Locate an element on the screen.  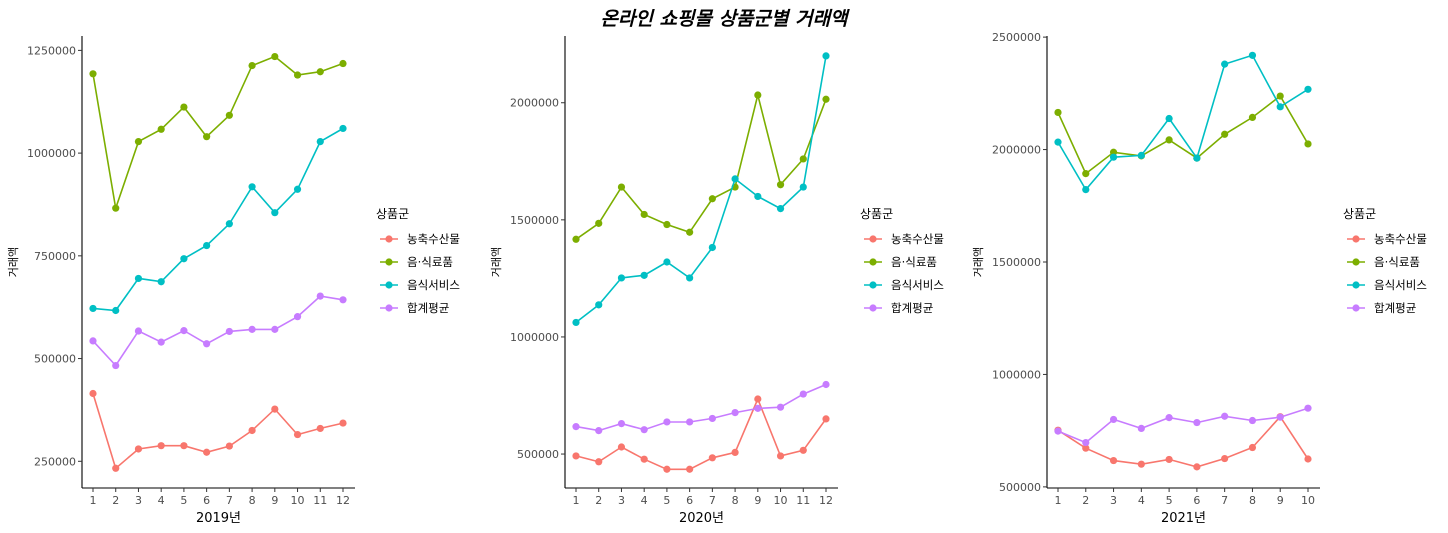
x-tick-label: 4 is located at coordinates (161, 500).